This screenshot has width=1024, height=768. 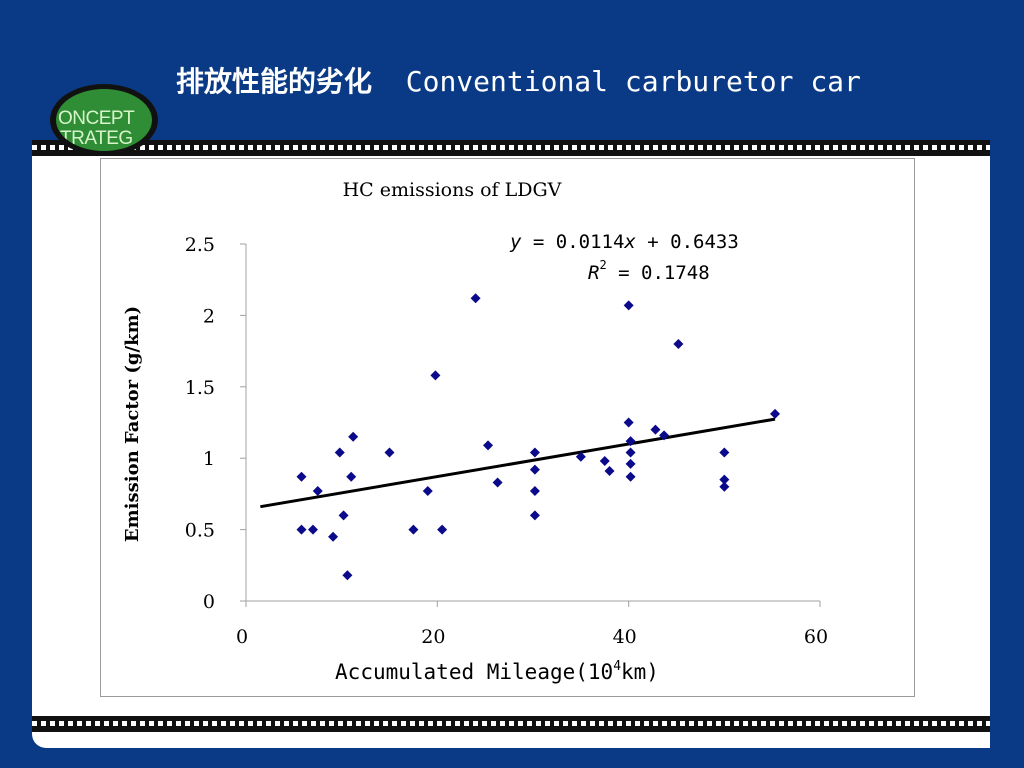 I want to click on y-tick-label: 1, so click(x=209, y=459).